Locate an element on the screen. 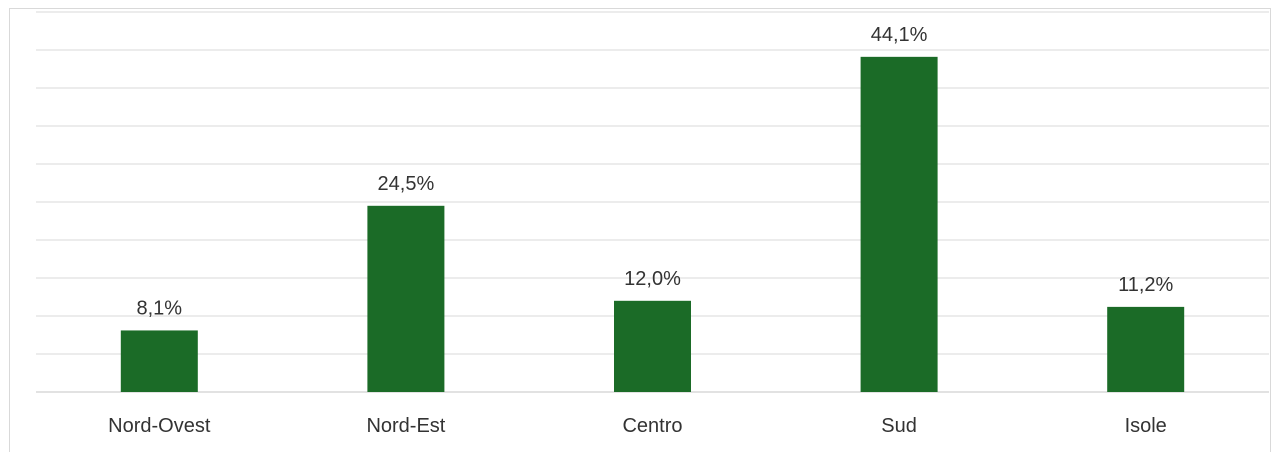 The height and width of the screenshot is (452, 1279). data-label-sud: 44,1% is located at coordinates (899, 35).